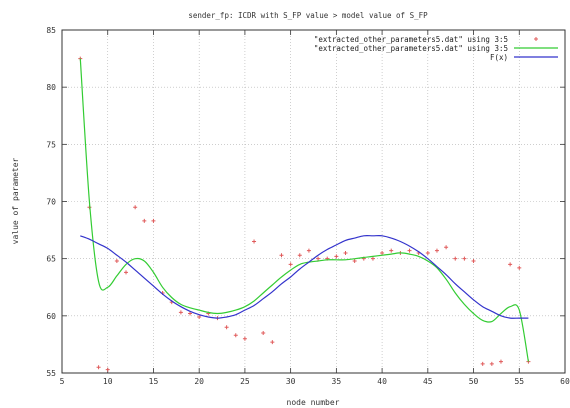  I want to click on x-axis-label: node number, so click(313, 402).